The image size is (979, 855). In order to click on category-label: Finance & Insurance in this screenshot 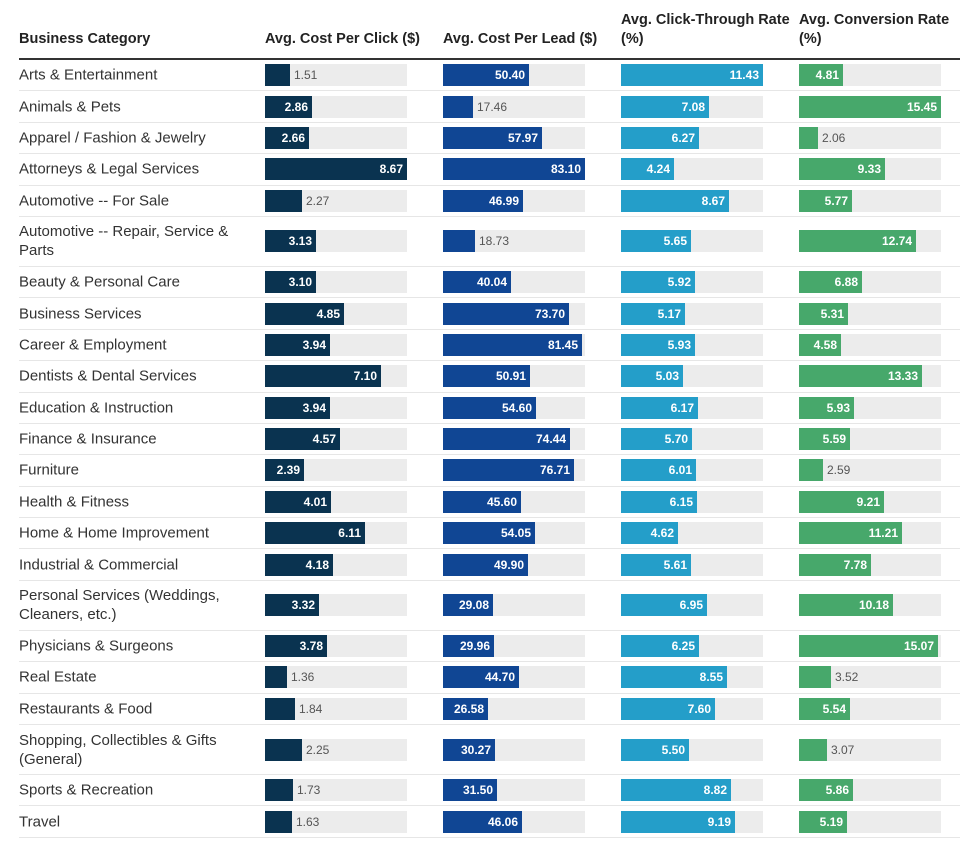, I will do `click(88, 439)`.